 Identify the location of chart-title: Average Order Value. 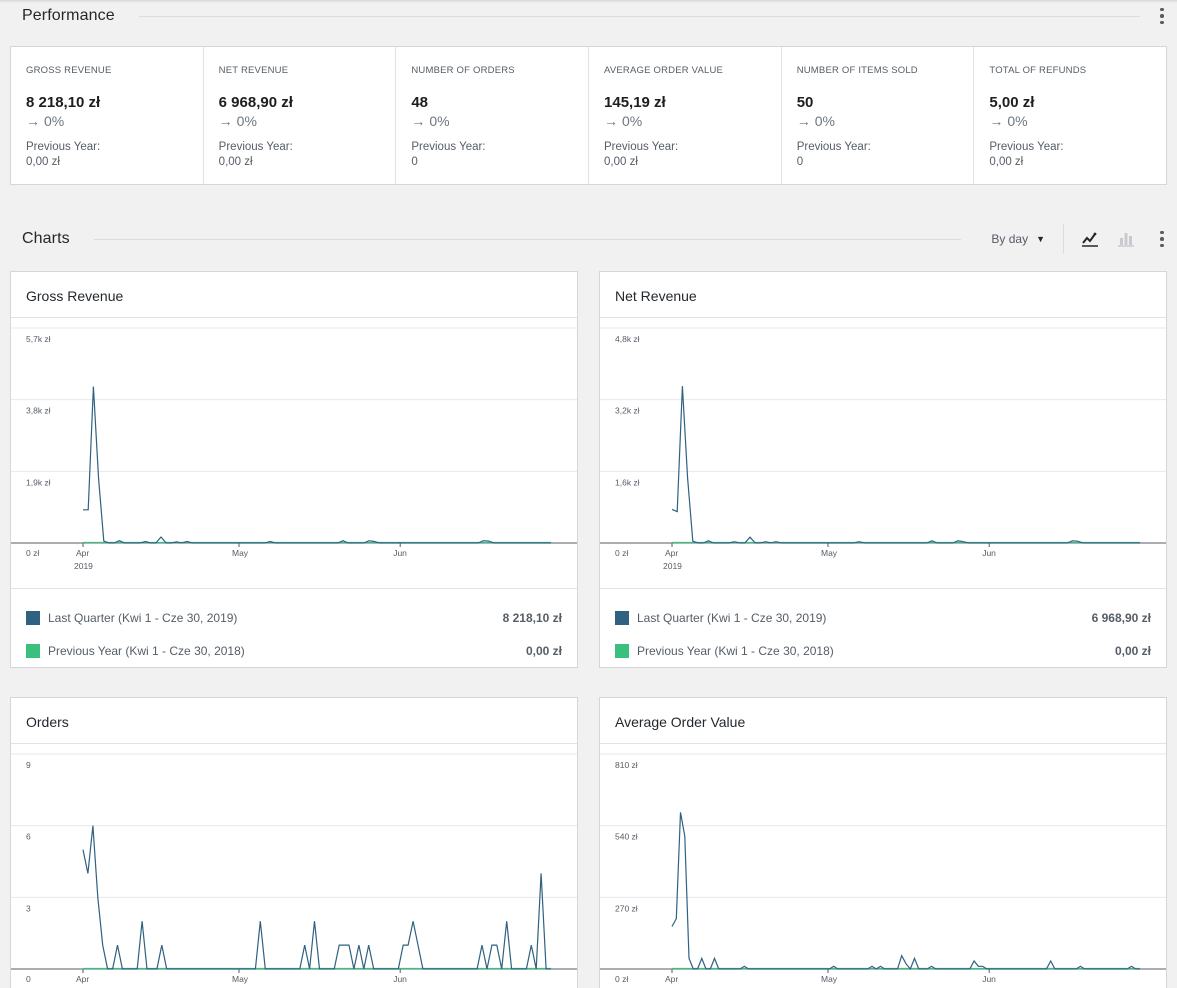
(883, 721).